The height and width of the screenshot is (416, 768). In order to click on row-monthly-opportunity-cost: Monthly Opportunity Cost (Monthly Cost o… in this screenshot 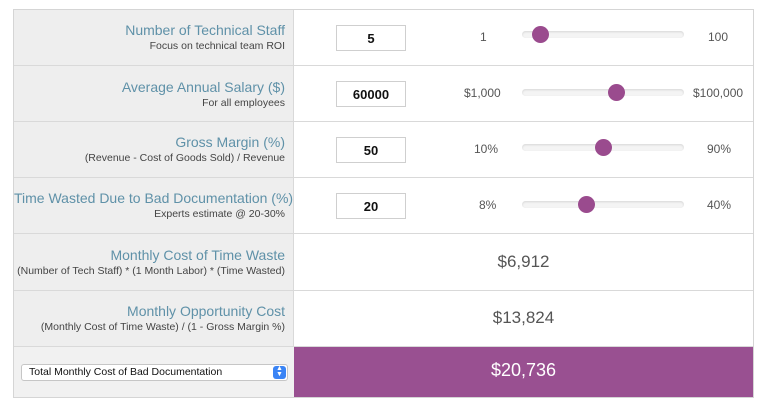, I will do `click(383, 319)`.